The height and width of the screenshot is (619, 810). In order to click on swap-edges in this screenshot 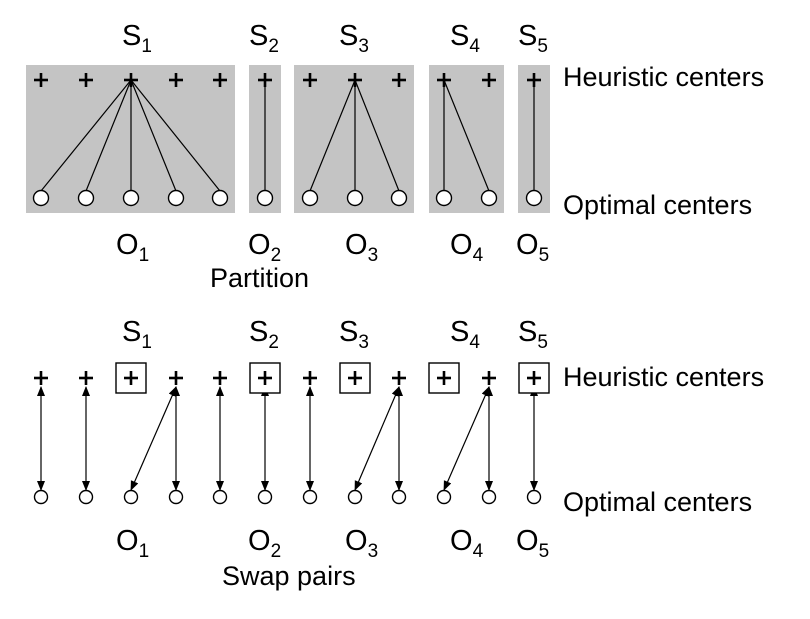, I will do `click(287, 438)`.